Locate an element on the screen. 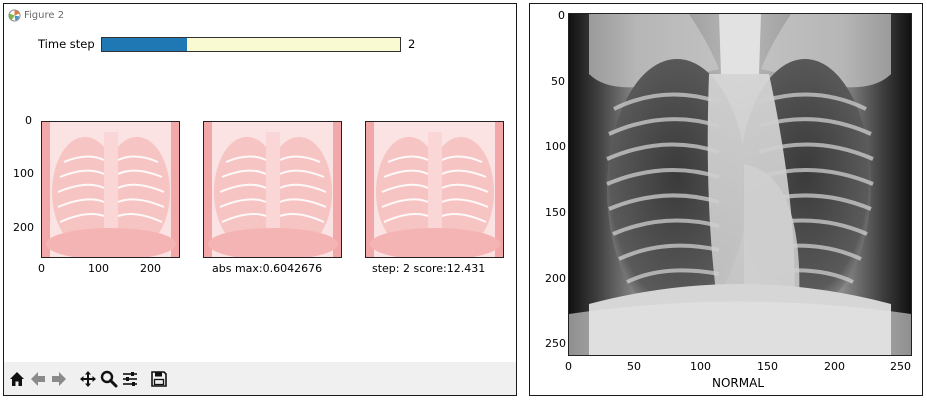 The image size is (927, 401). step-score-caption: step: 2 score:12.431 is located at coordinates (429, 268).